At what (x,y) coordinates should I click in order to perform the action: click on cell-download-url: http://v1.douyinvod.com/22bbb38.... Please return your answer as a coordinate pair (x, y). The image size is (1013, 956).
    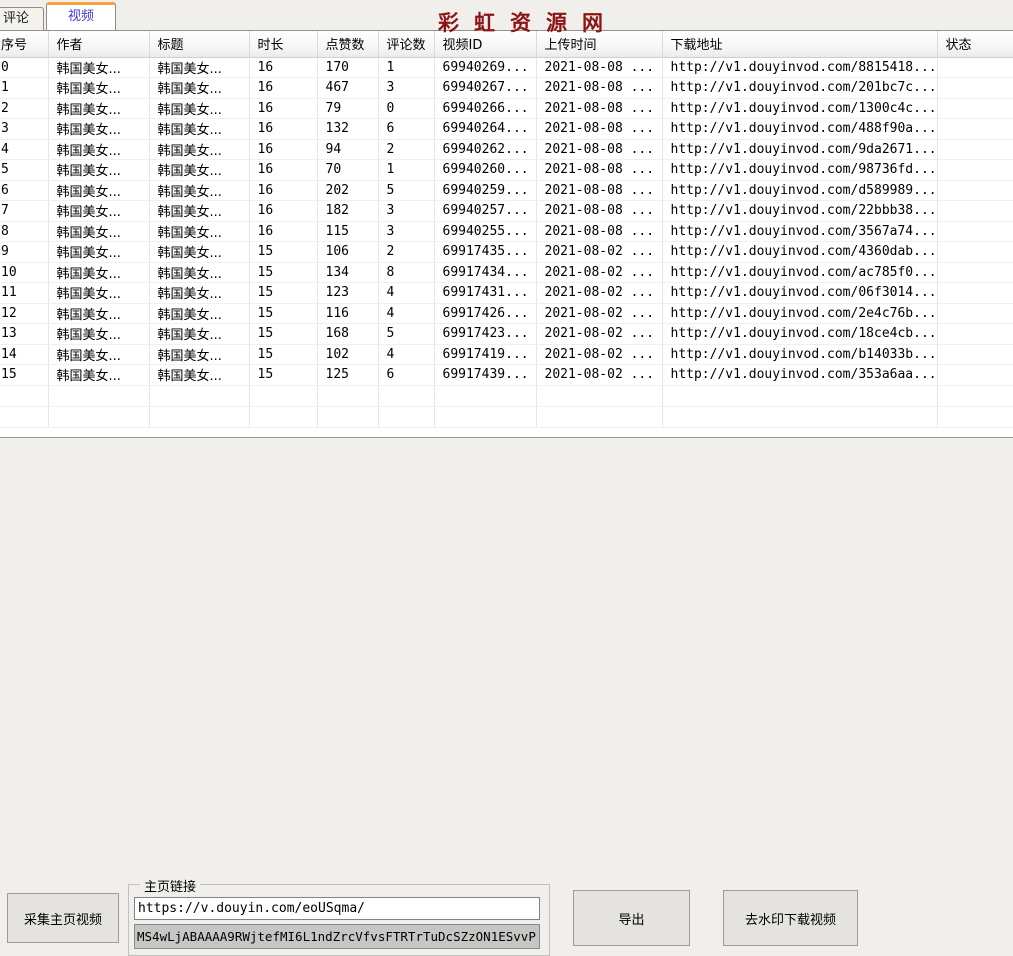
    Looking at the image, I should click on (800, 211).